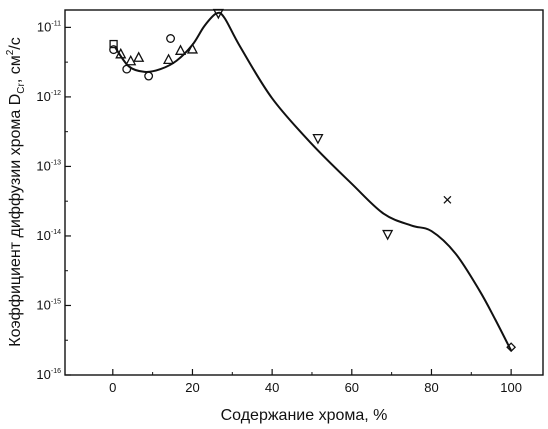 Image resolution: width=548 pixels, height=429 pixels. Describe the element at coordinates (16, 192) in the screenshot. I see `y-axis-title: Коэффициент диффузии хрома DCr, см2/с` at that location.